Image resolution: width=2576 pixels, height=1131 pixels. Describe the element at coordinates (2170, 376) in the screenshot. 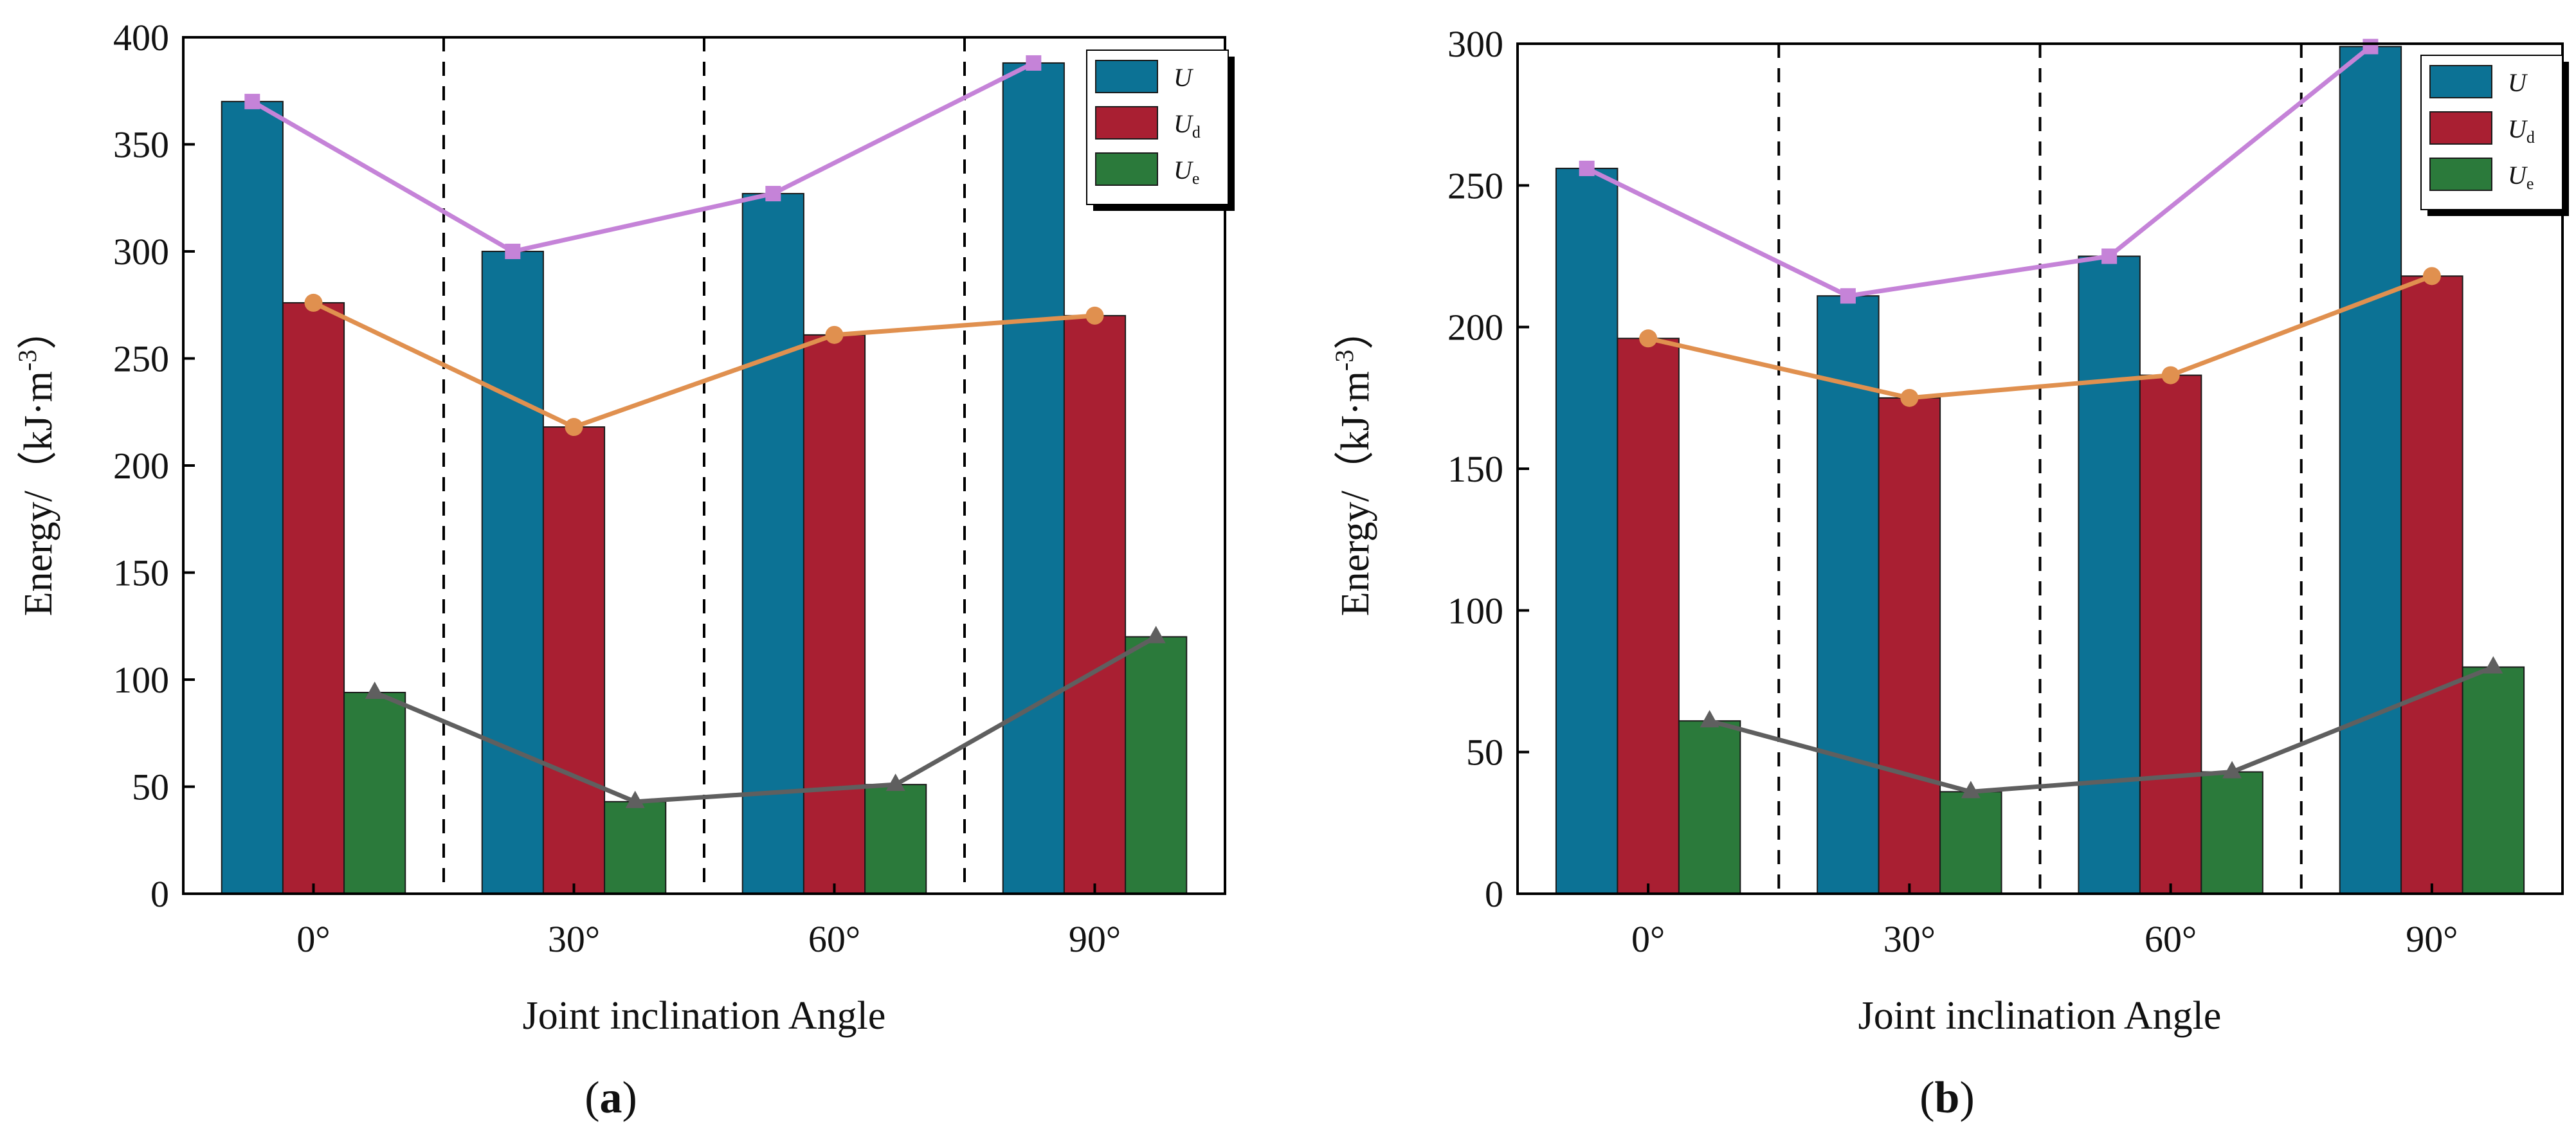

I see `marker-circle-60°` at that location.